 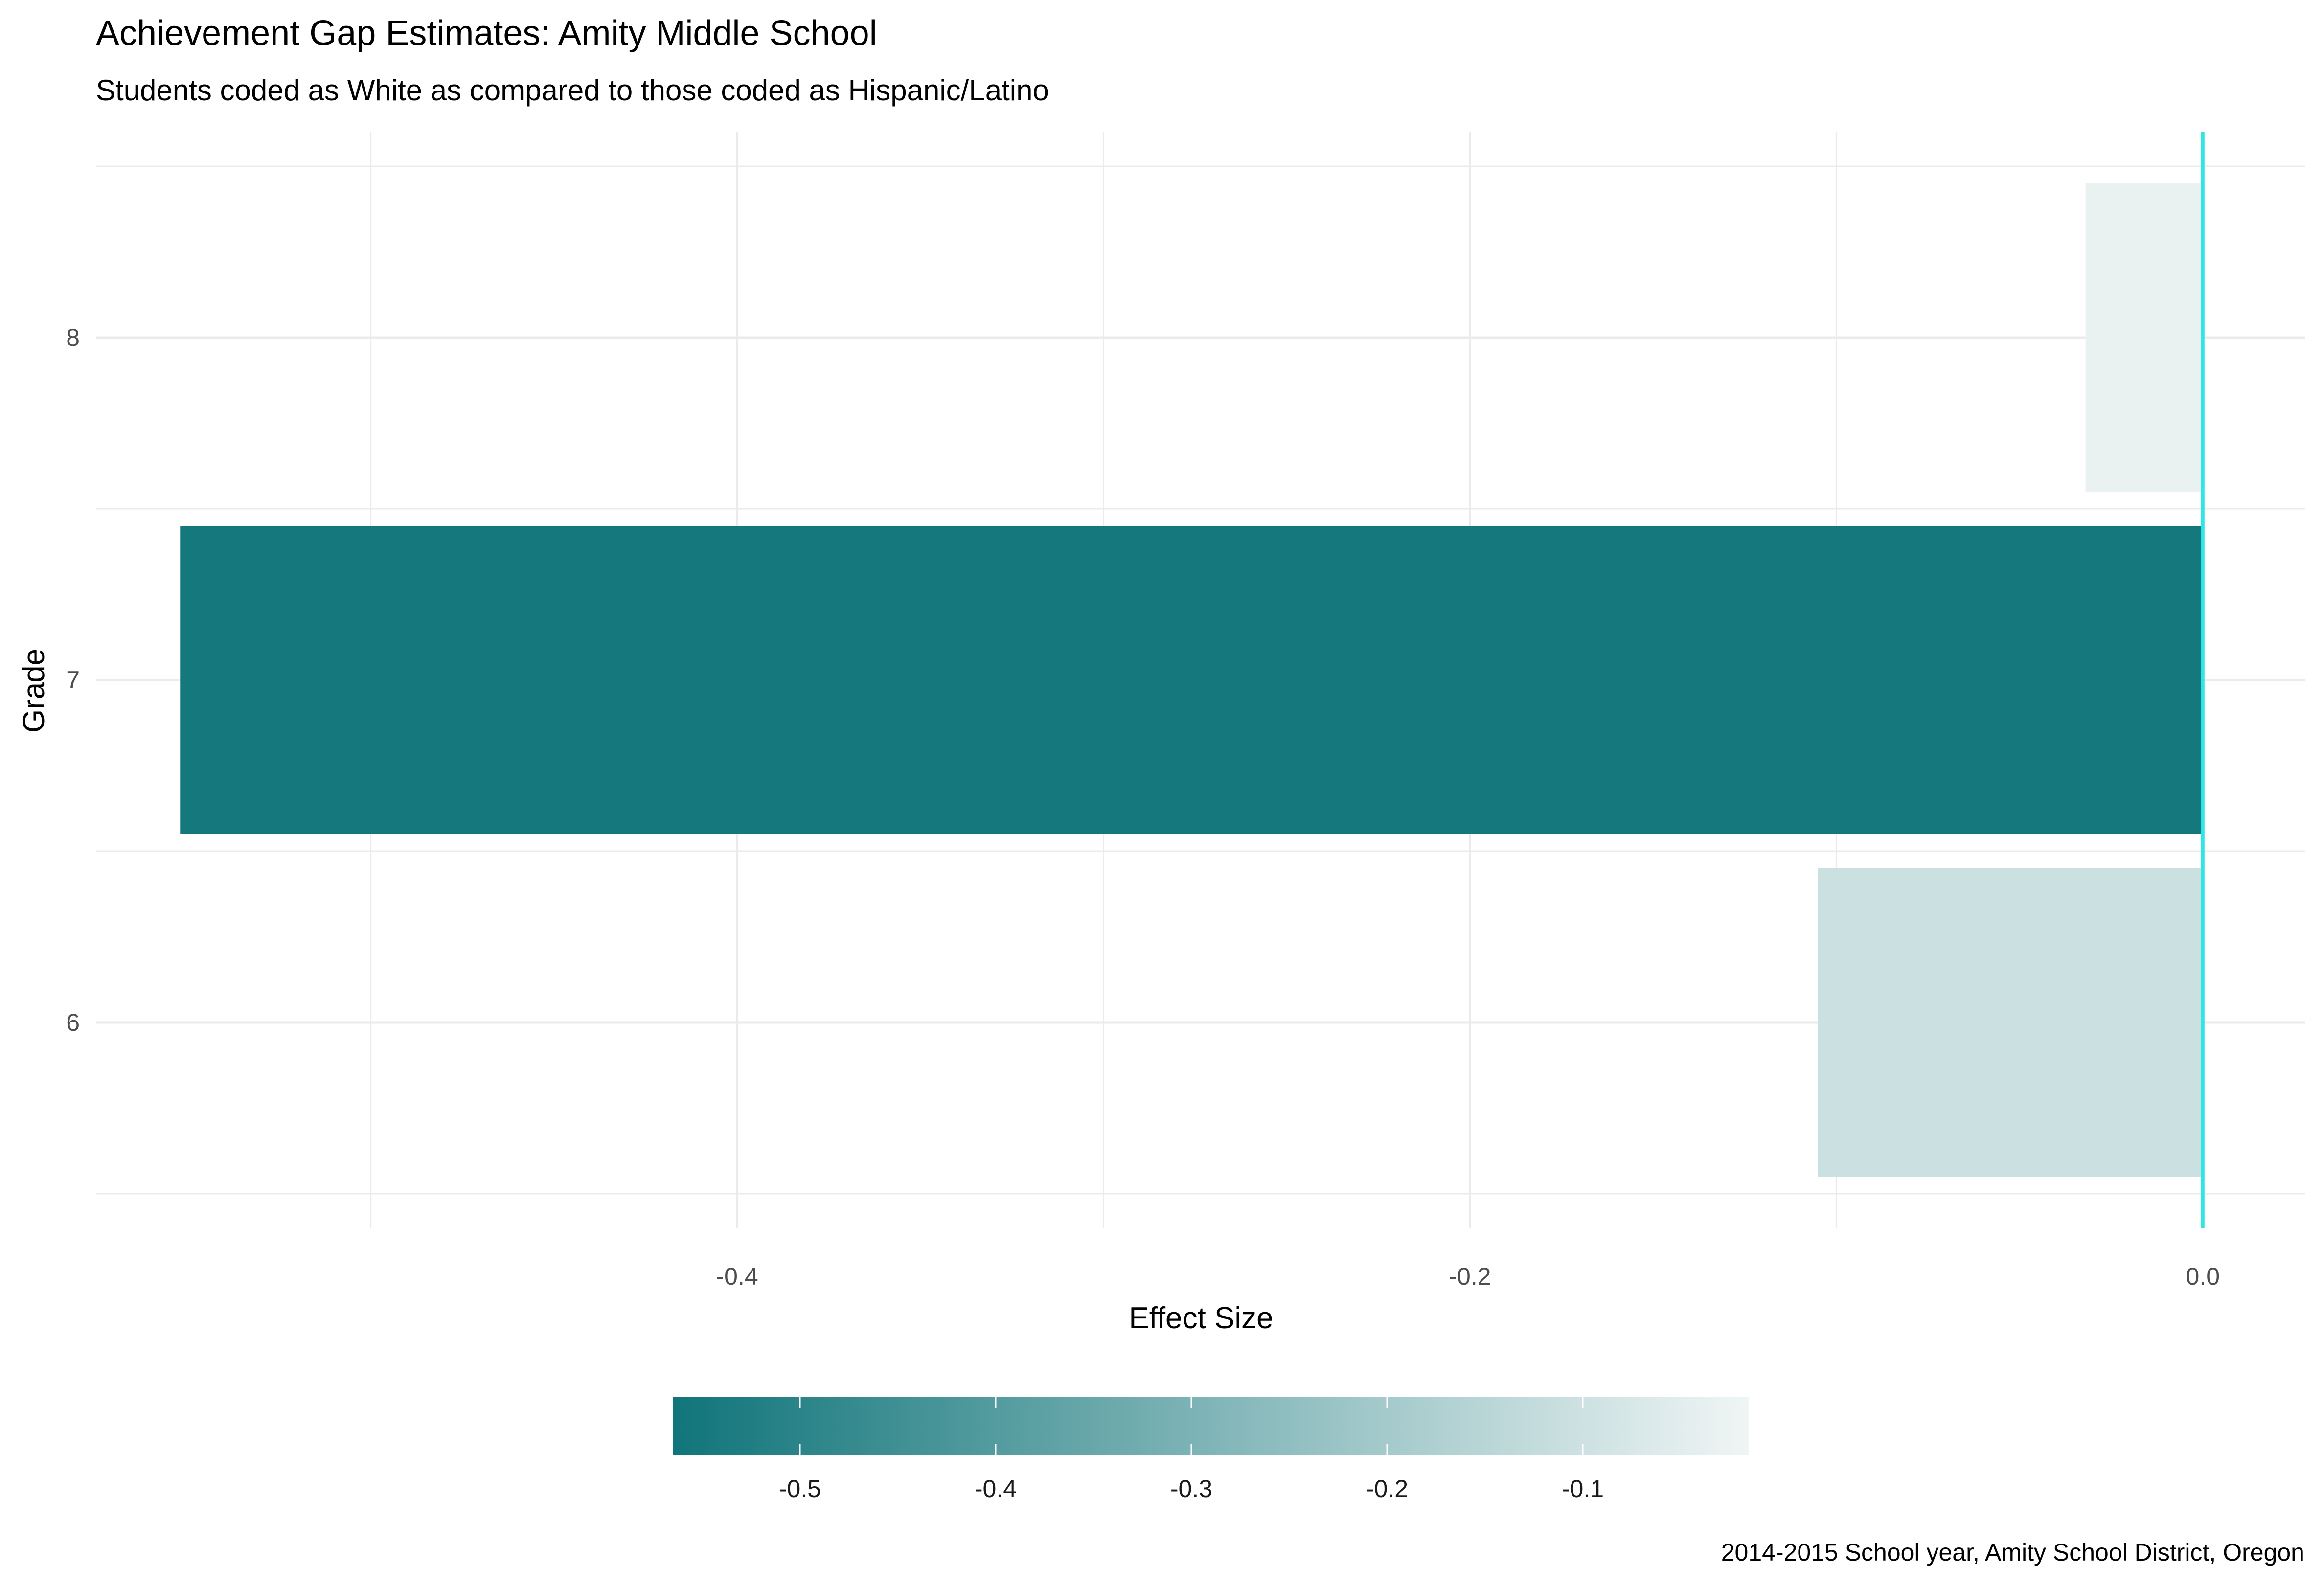 What do you see at coordinates (1201, 1318) in the screenshot?
I see `x-axis-title: Effect Size` at bounding box center [1201, 1318].